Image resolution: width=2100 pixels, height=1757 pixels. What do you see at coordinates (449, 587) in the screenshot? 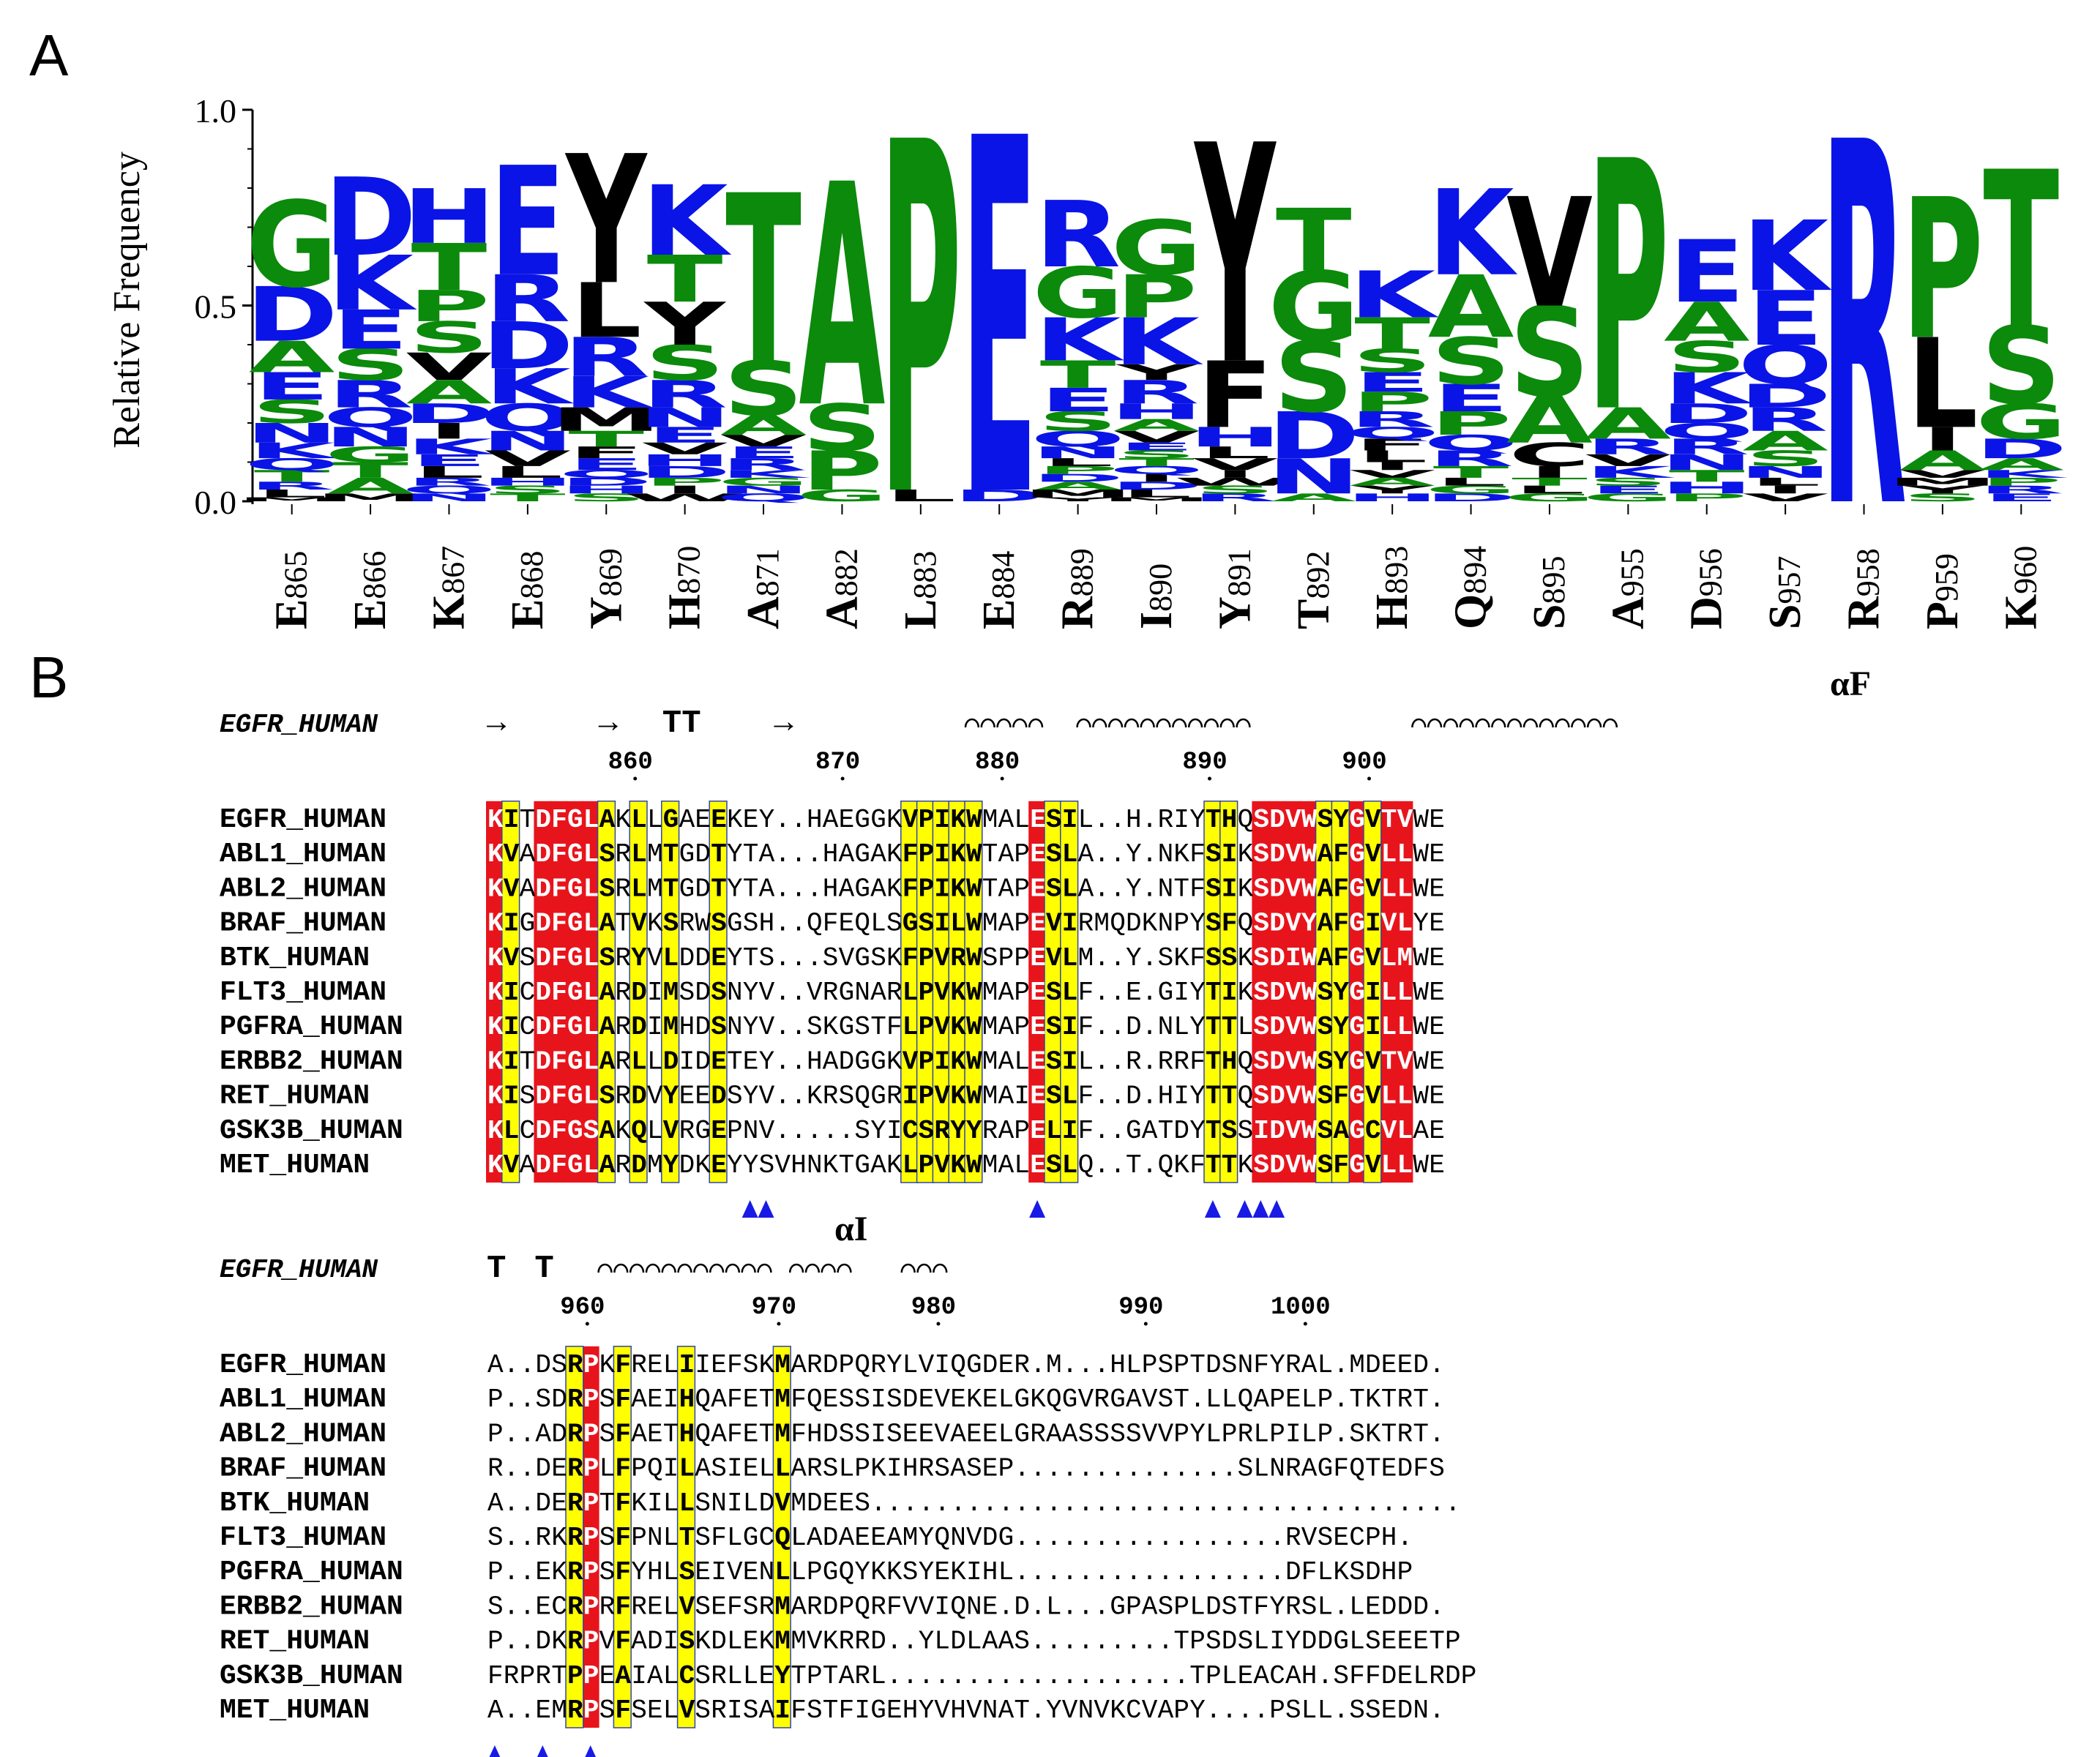
I see `position-label: K867` at bounding box center [449, 587].